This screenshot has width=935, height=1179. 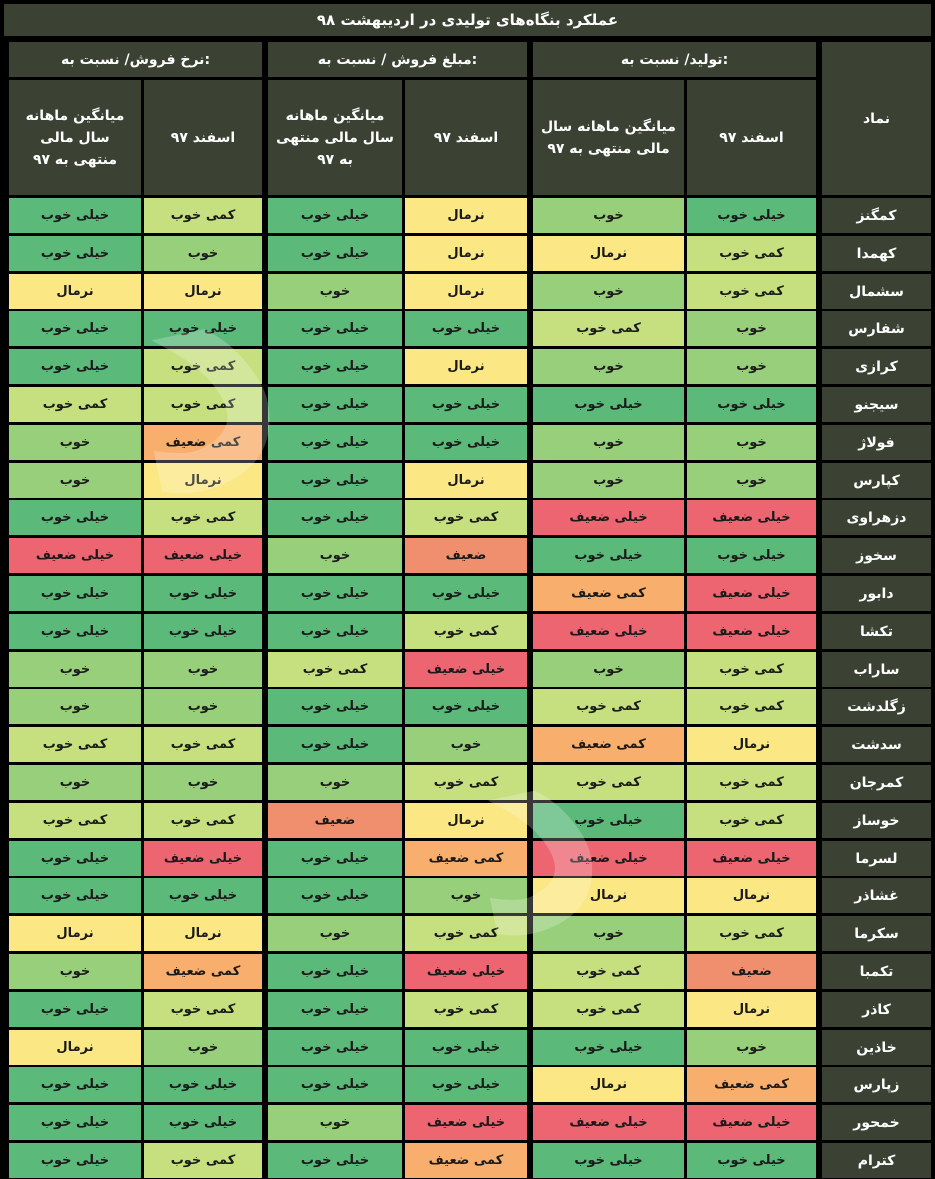 I want to click on cell-sales-rate-avg: نرمال, so click(x=75, y=291).